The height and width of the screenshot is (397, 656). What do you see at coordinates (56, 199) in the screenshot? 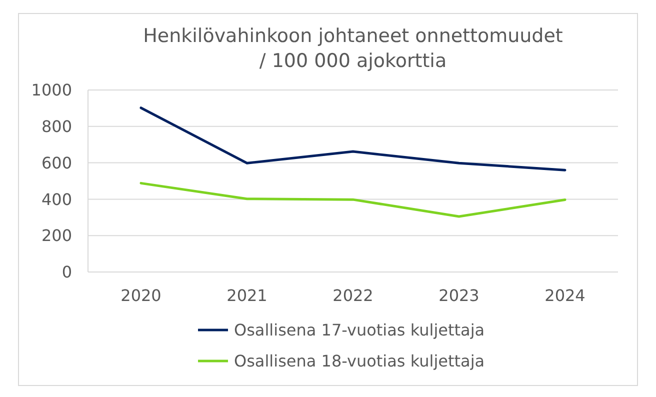
I see `y-tick-label: 400` at bounding box center [56, 199].